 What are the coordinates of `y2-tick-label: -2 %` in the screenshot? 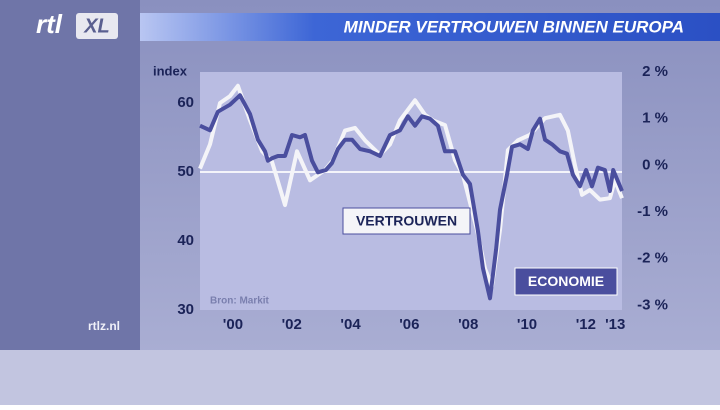 It's located at (652, 258).